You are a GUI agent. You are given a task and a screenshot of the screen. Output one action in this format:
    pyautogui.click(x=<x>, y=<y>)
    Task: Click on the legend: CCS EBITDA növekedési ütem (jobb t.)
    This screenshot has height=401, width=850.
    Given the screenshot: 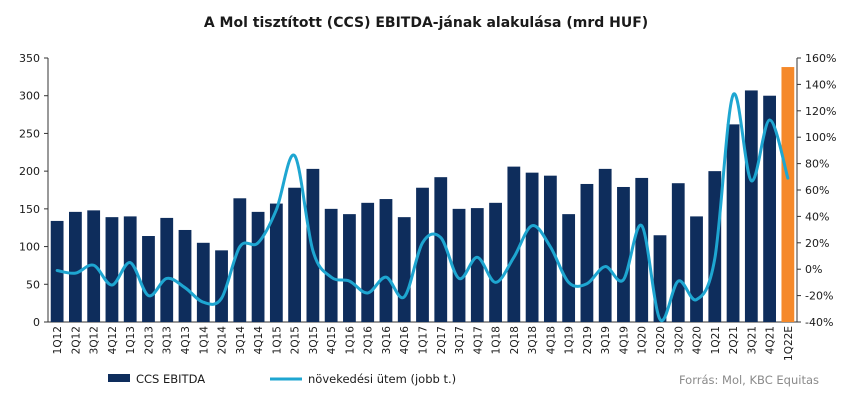 What is the action you would take?
    pyautogui.click(x=282, y=379)
    